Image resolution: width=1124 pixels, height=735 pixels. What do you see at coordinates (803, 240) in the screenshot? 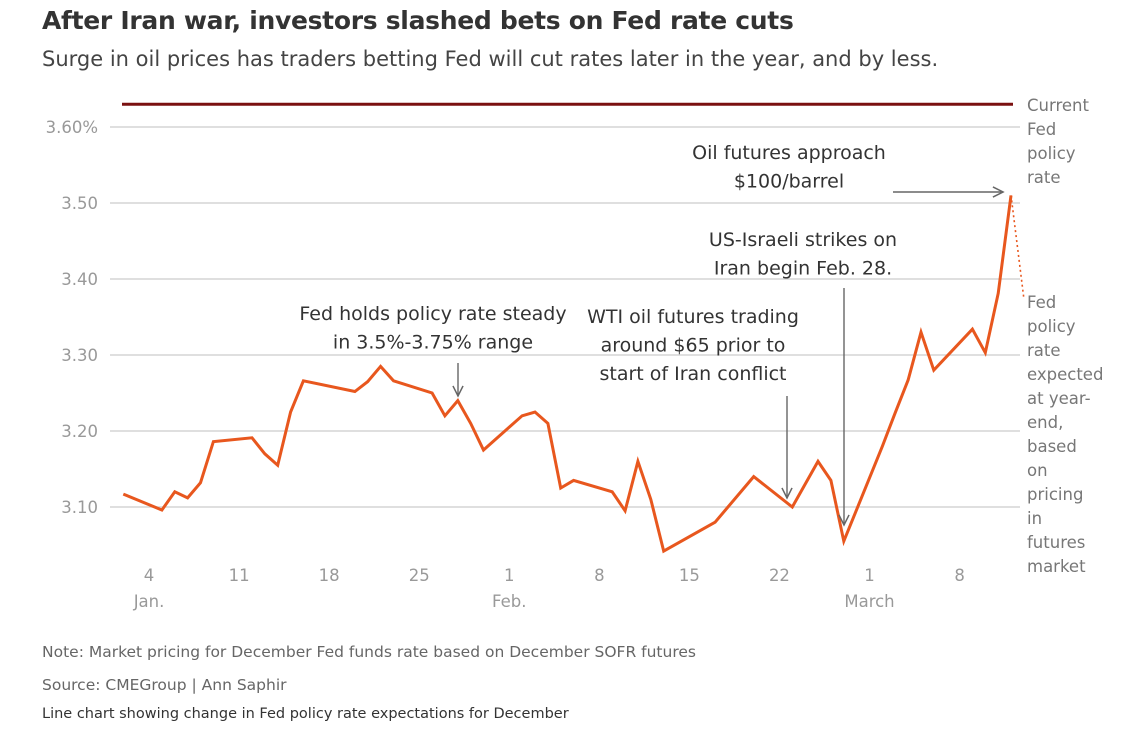
I see `annotation-text: US-Israeli strikes on` at bounding box center [803, 240].